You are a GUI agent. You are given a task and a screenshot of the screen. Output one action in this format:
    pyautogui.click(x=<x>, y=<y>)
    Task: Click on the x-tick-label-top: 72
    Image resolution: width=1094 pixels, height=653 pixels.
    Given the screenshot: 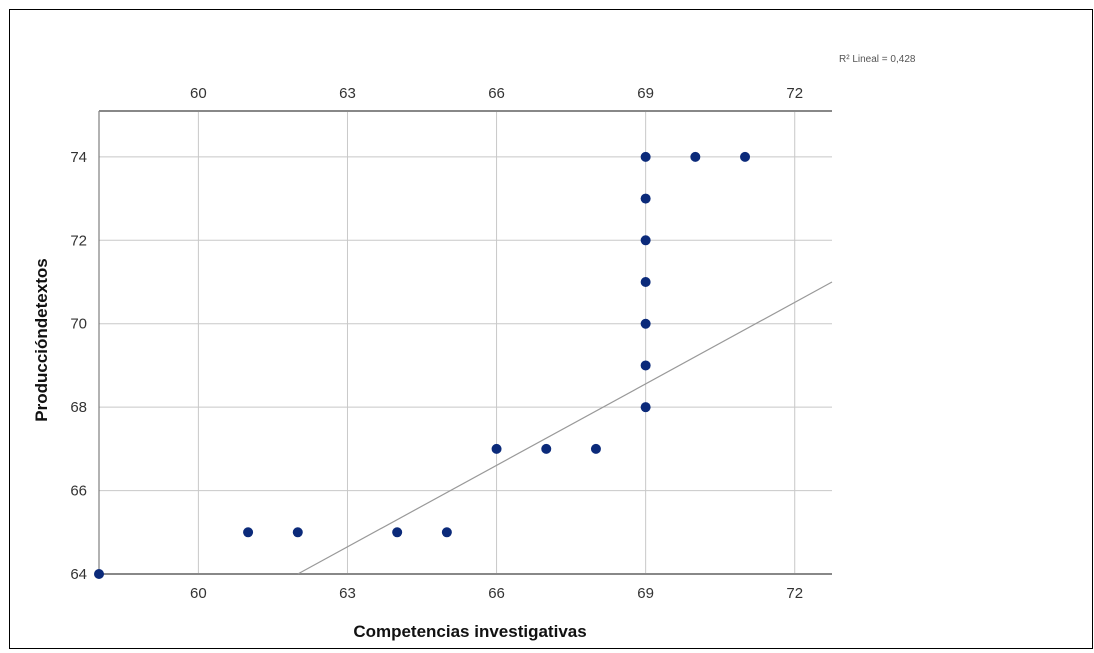 What is the action you would take?
    pyautogui.click(x=794, y=93)
    